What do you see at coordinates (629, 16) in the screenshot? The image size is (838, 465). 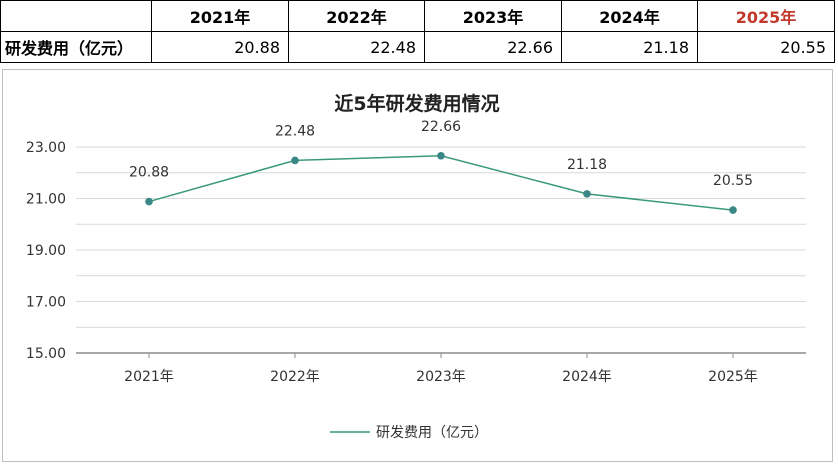 I see `table-header-2024: 2024年` at bounding box center [629, 16].